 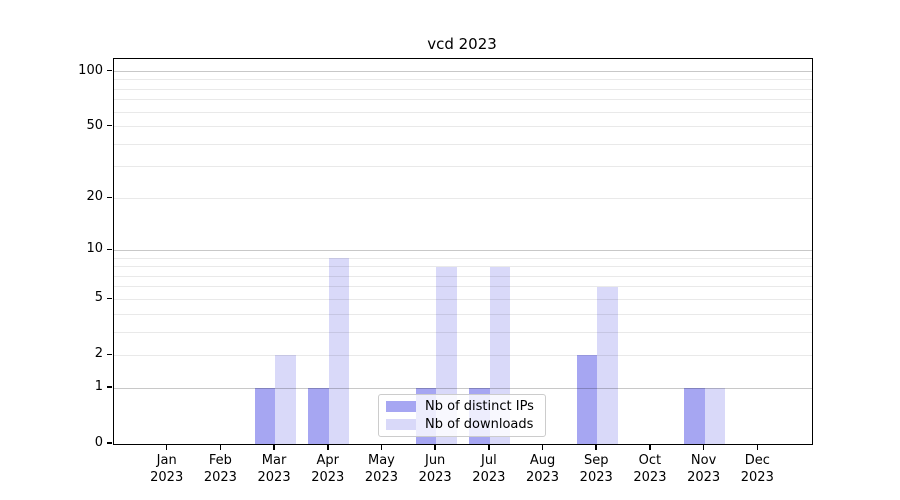 What do you see at coordinates (328, 469) in the screenshot?
I see `x-tick-label: Apr 2023` at bounding box center [328, 469].